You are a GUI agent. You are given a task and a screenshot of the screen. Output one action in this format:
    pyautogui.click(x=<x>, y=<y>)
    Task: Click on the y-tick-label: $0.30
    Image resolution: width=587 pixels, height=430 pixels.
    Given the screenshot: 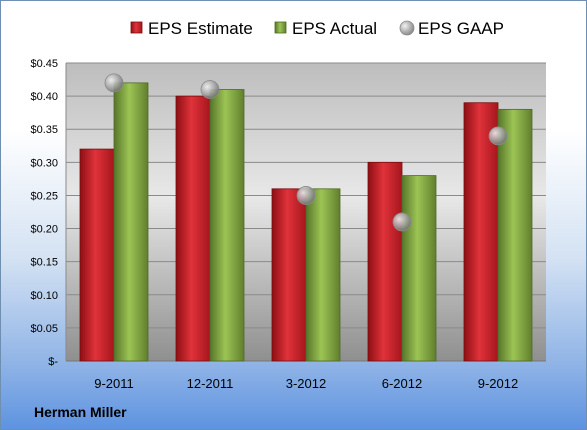 What is the action you would take?
    pyautogui.click(x=44, y=163)
    